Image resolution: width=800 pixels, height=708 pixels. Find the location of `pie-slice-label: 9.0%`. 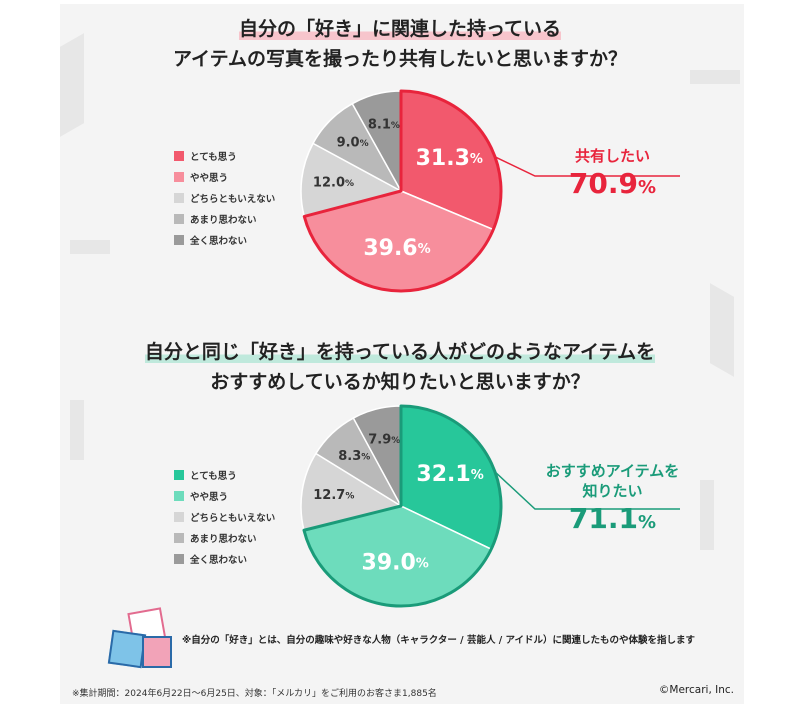

pie-slice-label: 9.0% is located at coordinates (353, 143).